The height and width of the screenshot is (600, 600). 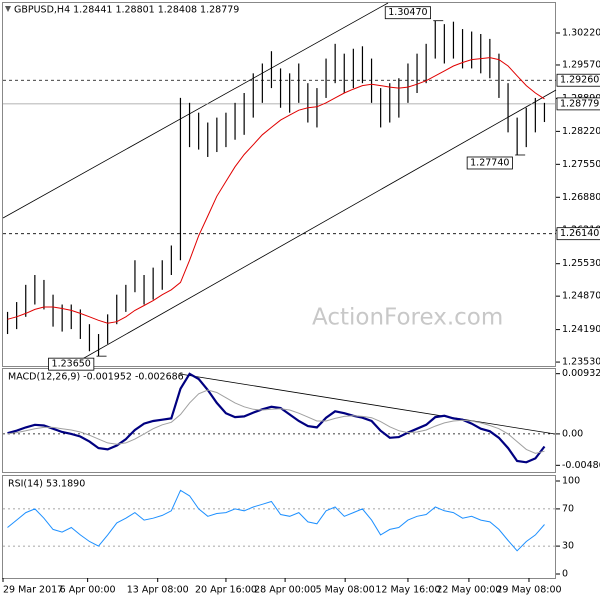 I want to click on y-tick-label: 1.27550, so click(x=581, y=164).